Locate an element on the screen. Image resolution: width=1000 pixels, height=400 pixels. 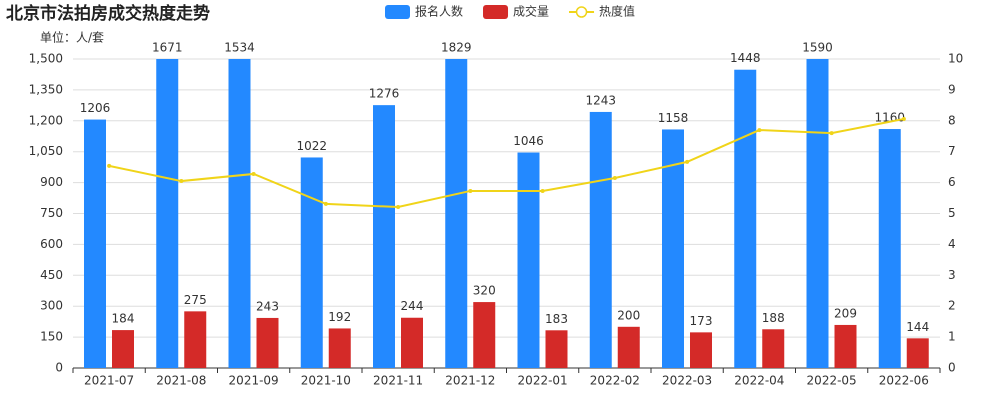
x-tick-label: 2022-05 is located at coordinates (832, 381).